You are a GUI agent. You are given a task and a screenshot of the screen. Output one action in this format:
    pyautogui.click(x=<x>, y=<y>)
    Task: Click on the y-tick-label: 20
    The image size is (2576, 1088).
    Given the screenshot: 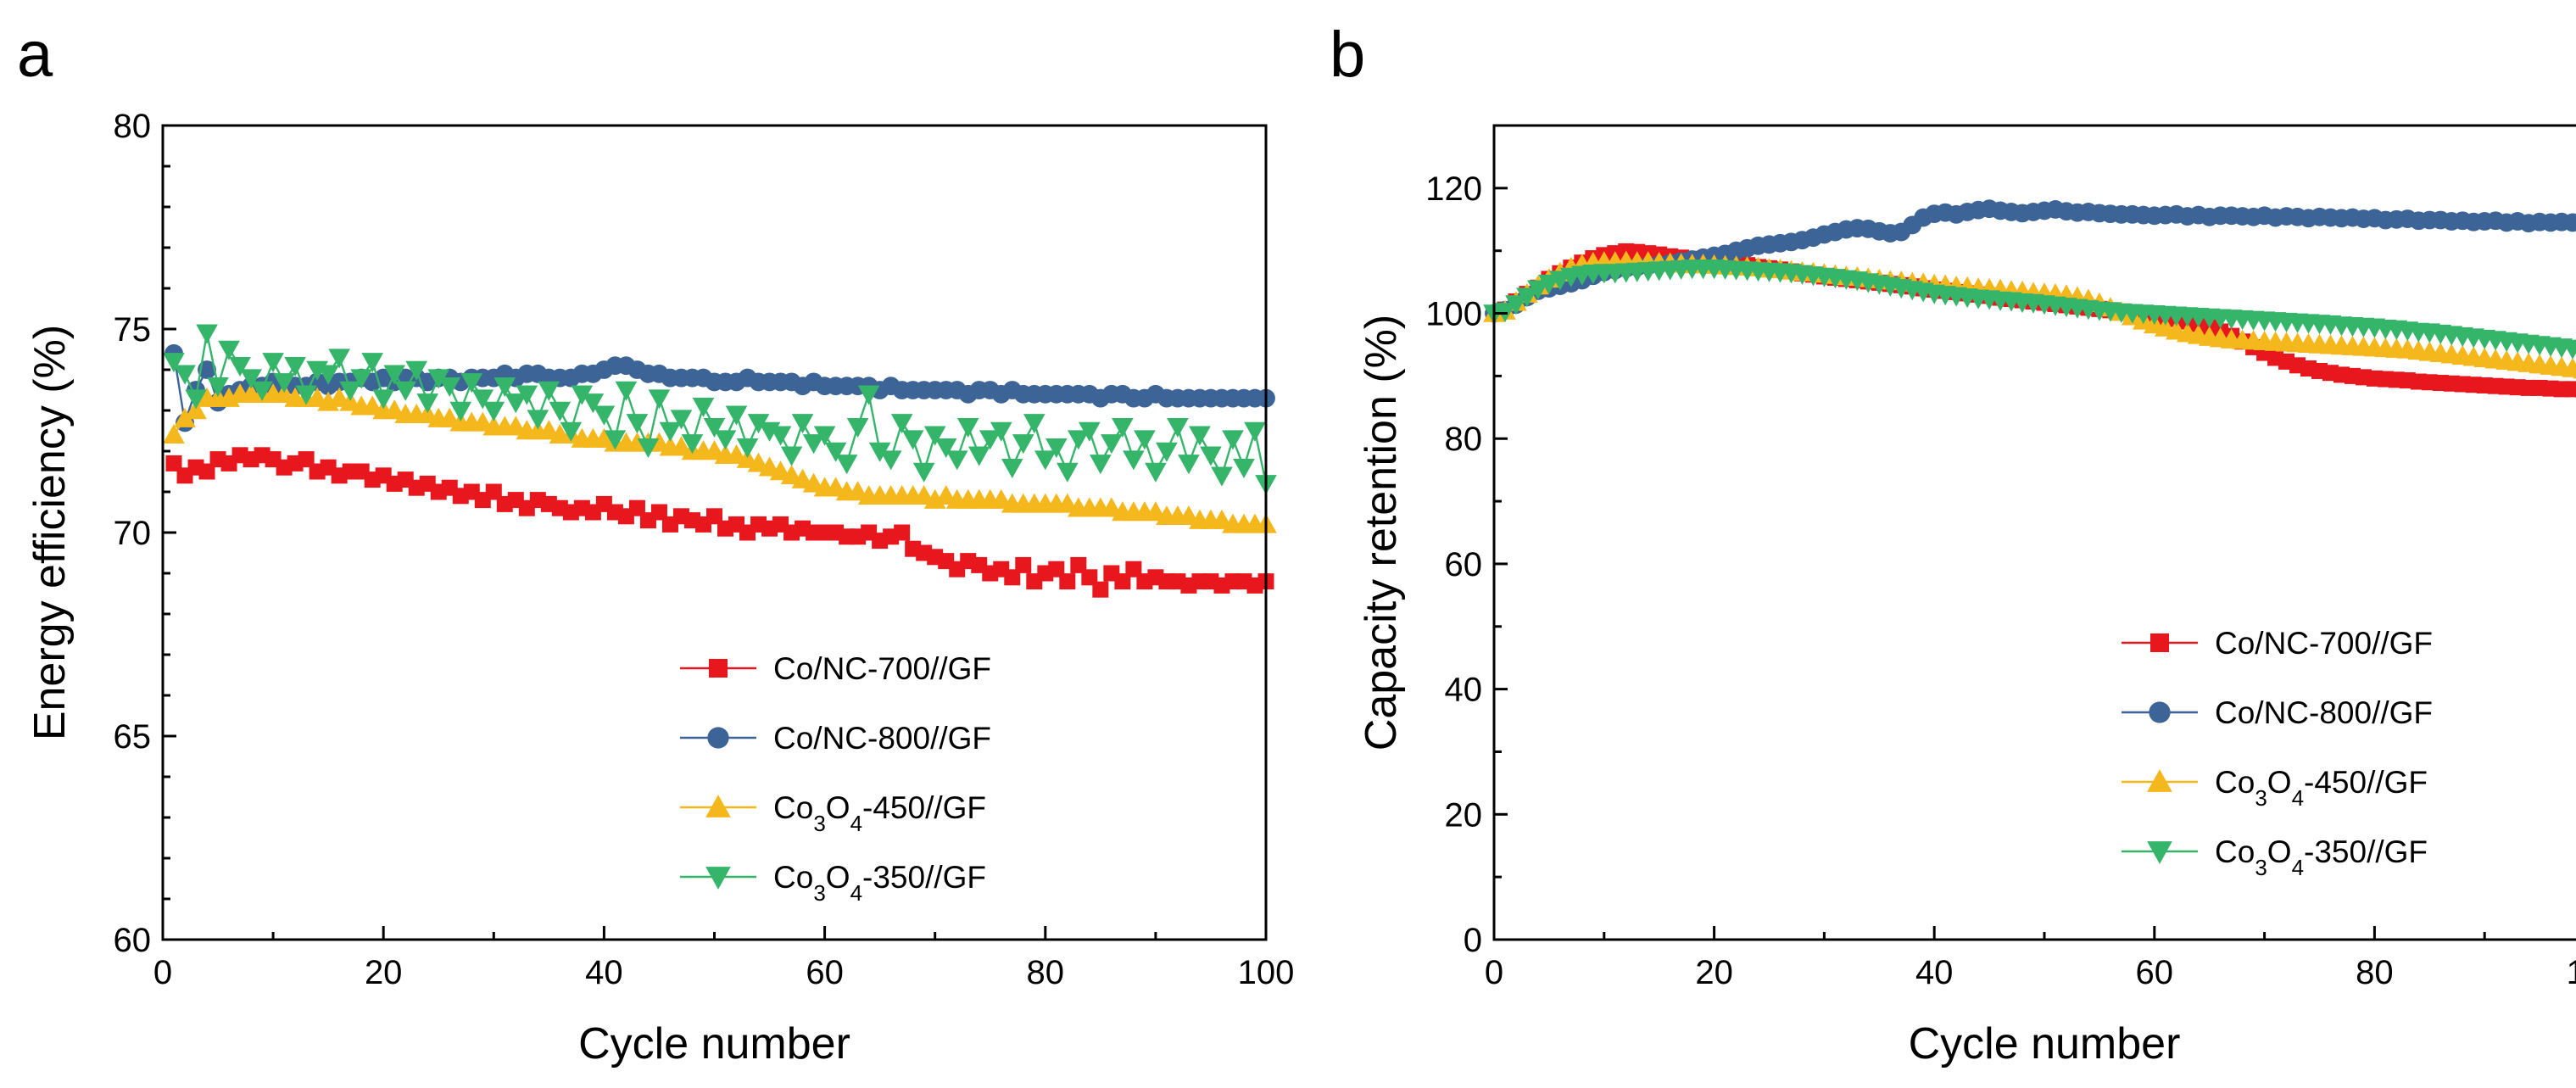 What is the action you would take?
    pyautogui.click(x=1464, y=815)
    